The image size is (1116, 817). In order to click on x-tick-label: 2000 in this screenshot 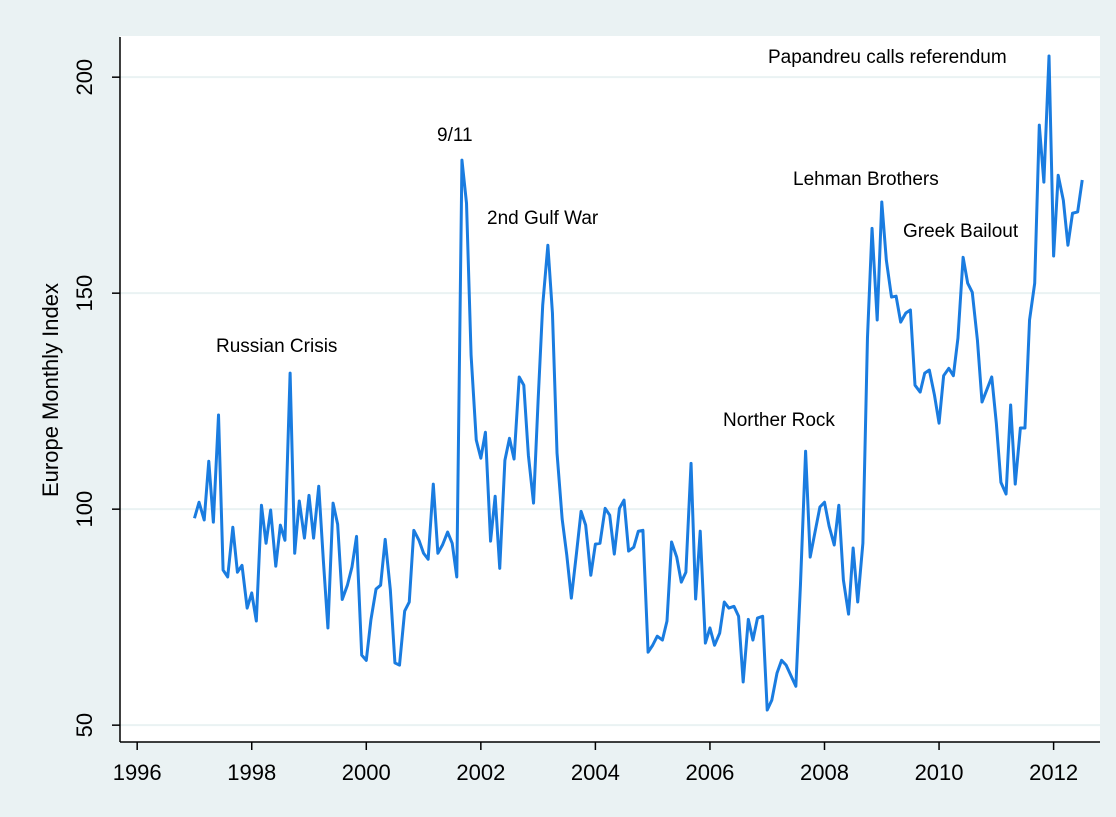, I will do `click(366, 772)`.